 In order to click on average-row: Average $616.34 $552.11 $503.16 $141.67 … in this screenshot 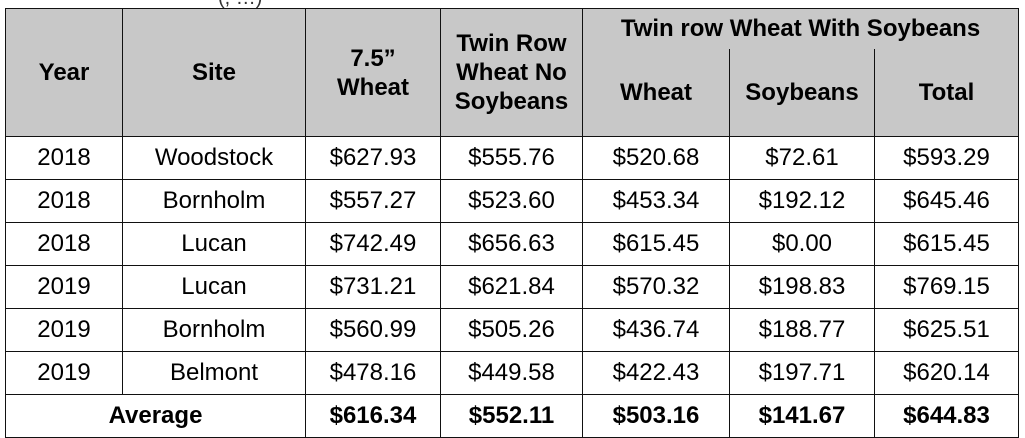, I will do `click(512, 416)`.